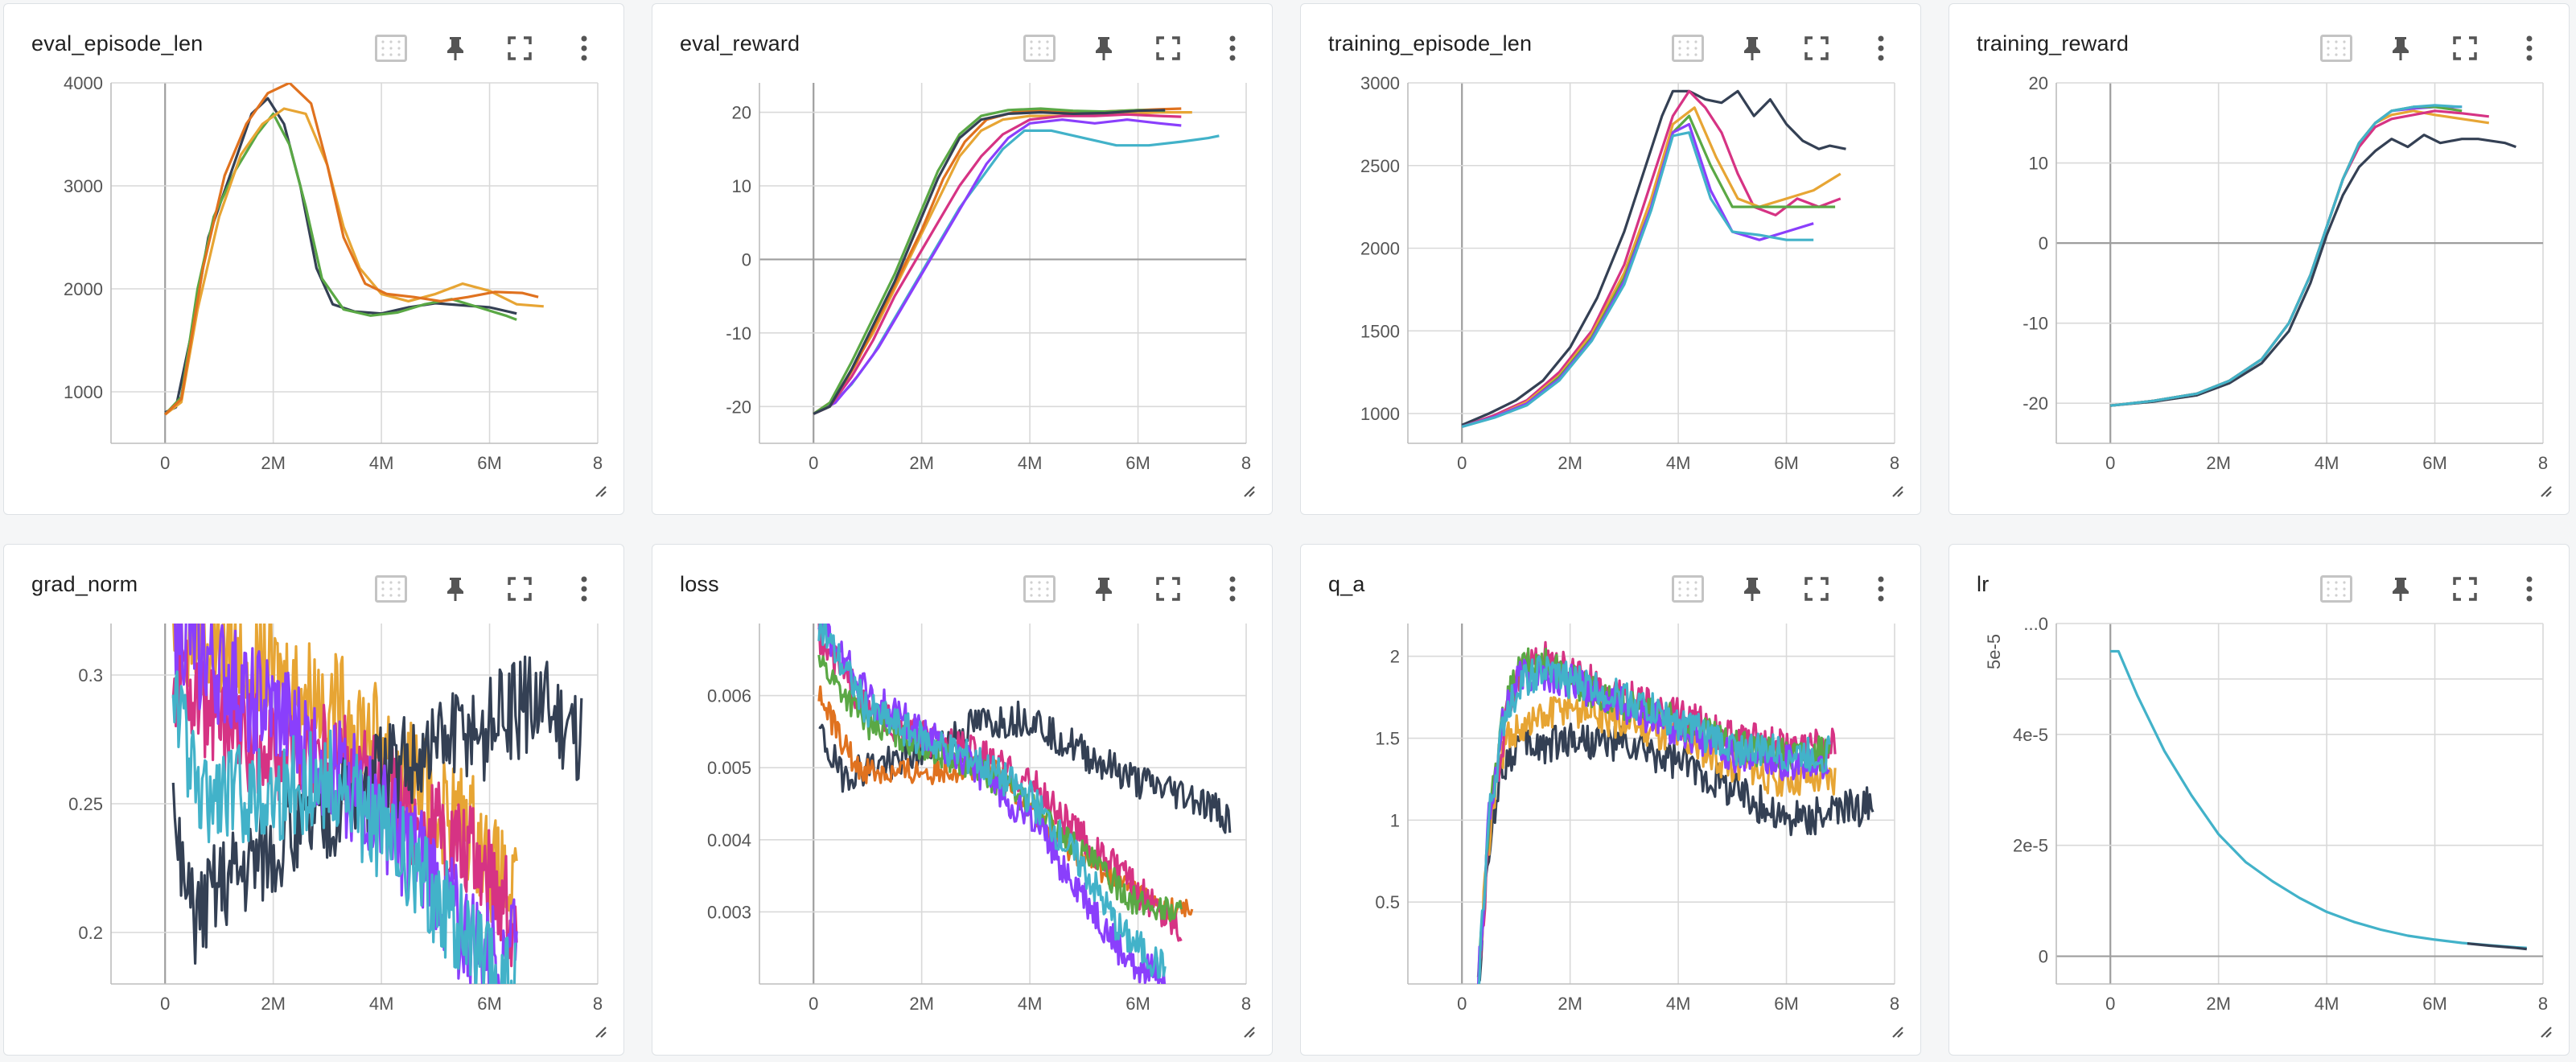  I want to click on line-chart: 0 2M 4M 6M 8 0 2e-5 4e-5 ...0 5e-5, so click(2259, 800).